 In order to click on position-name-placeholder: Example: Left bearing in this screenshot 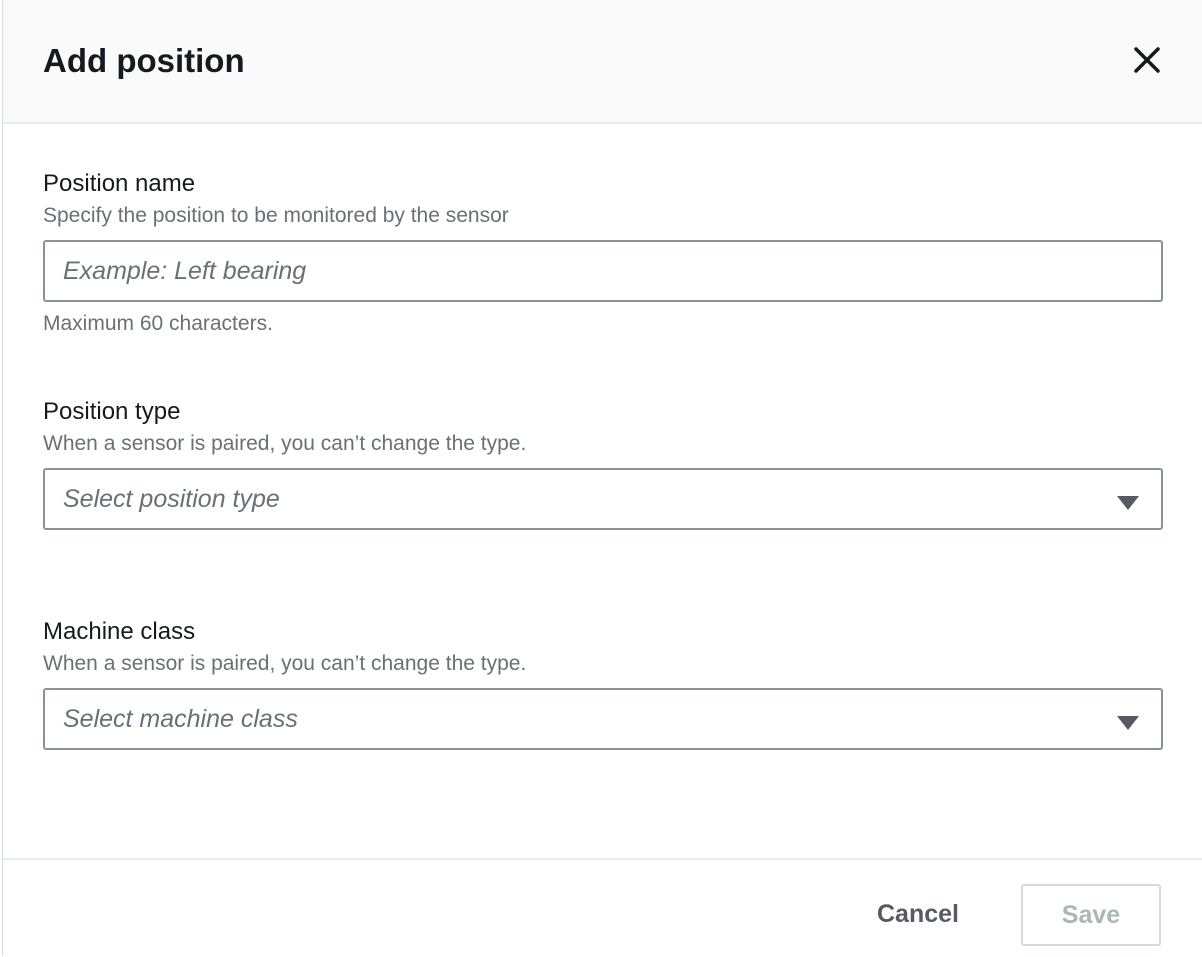, I will do `click(185, 271)`.